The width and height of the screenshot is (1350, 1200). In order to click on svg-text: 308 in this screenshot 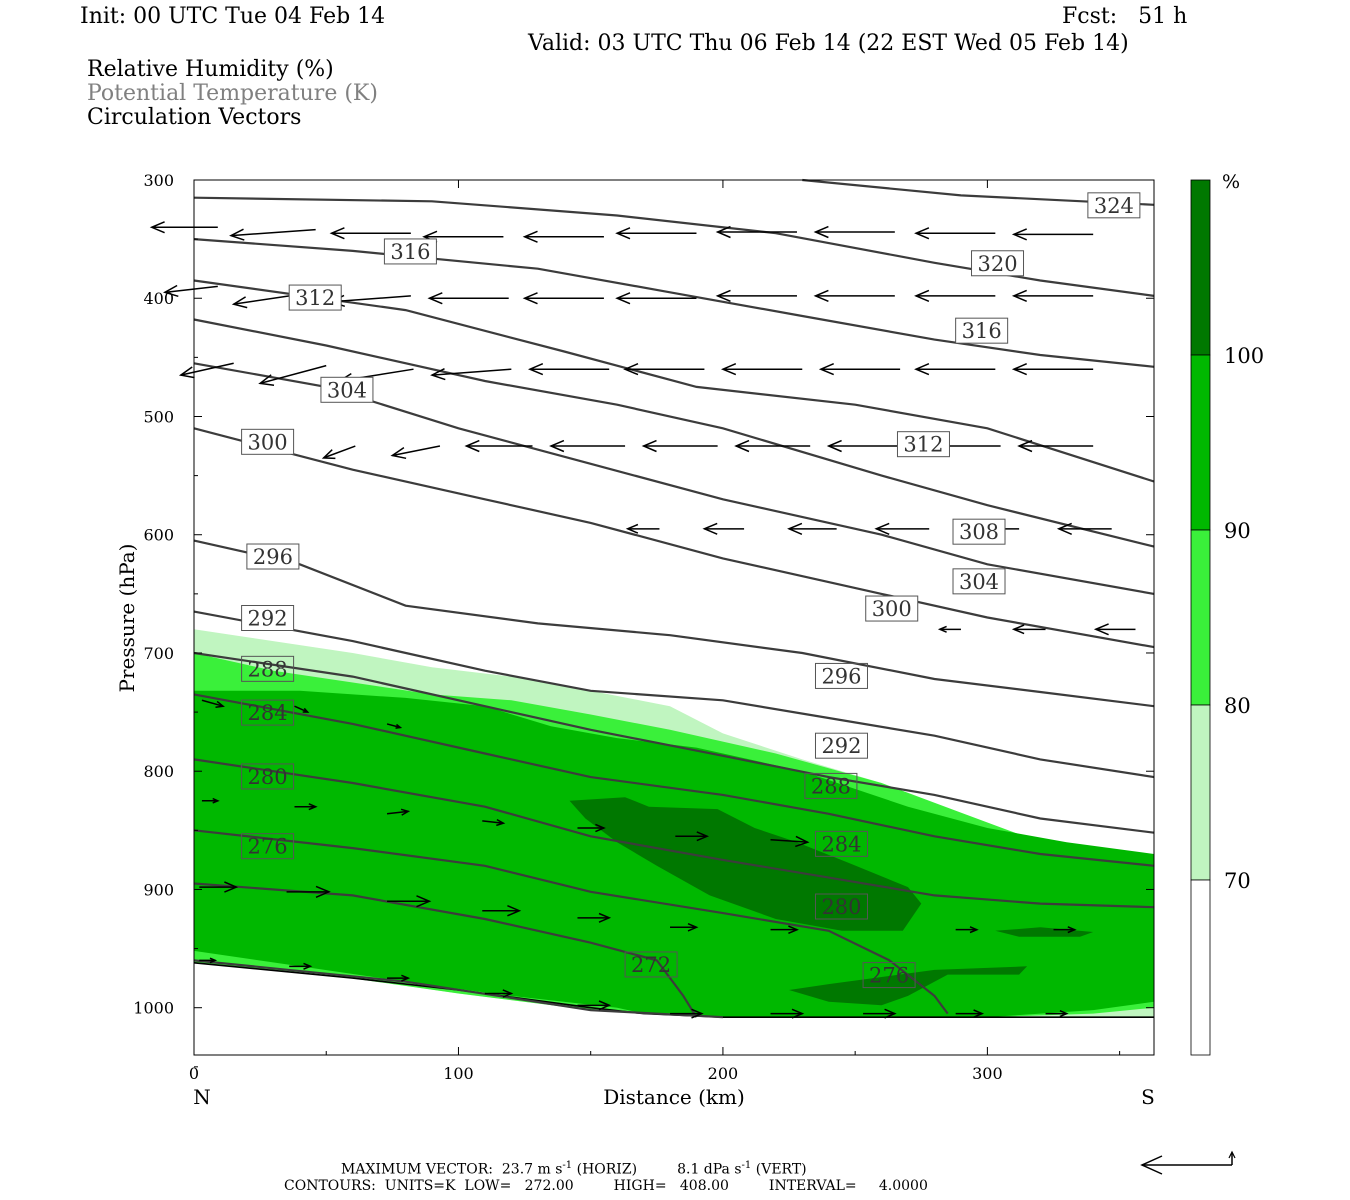, I will do `click(979, 532)`.